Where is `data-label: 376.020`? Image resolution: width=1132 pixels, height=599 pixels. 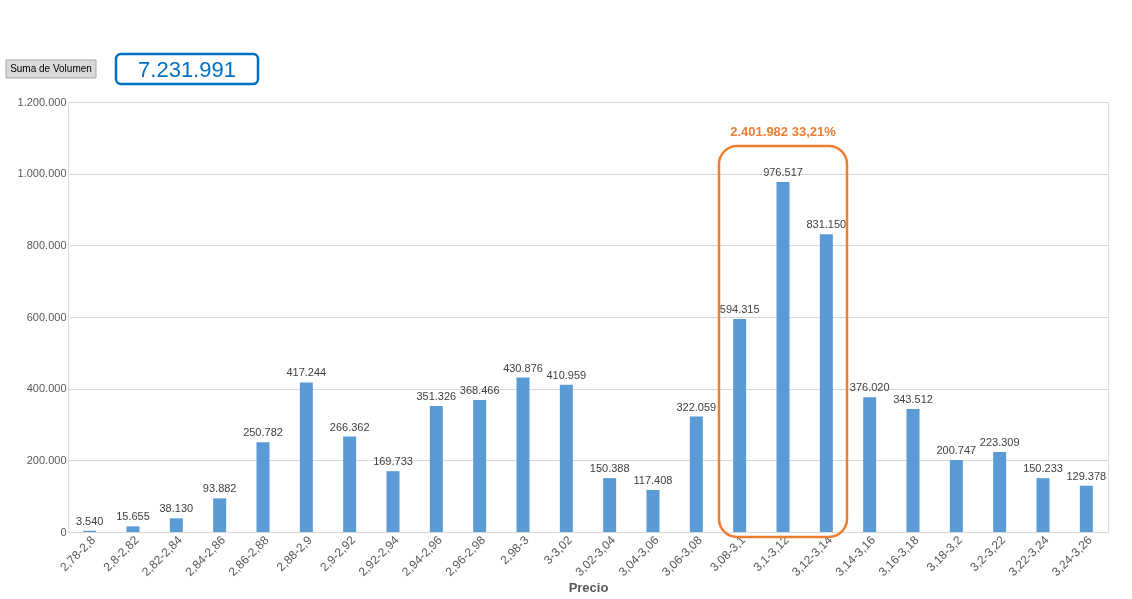
data-label: 376.020 is located at coordinates (869, 387).